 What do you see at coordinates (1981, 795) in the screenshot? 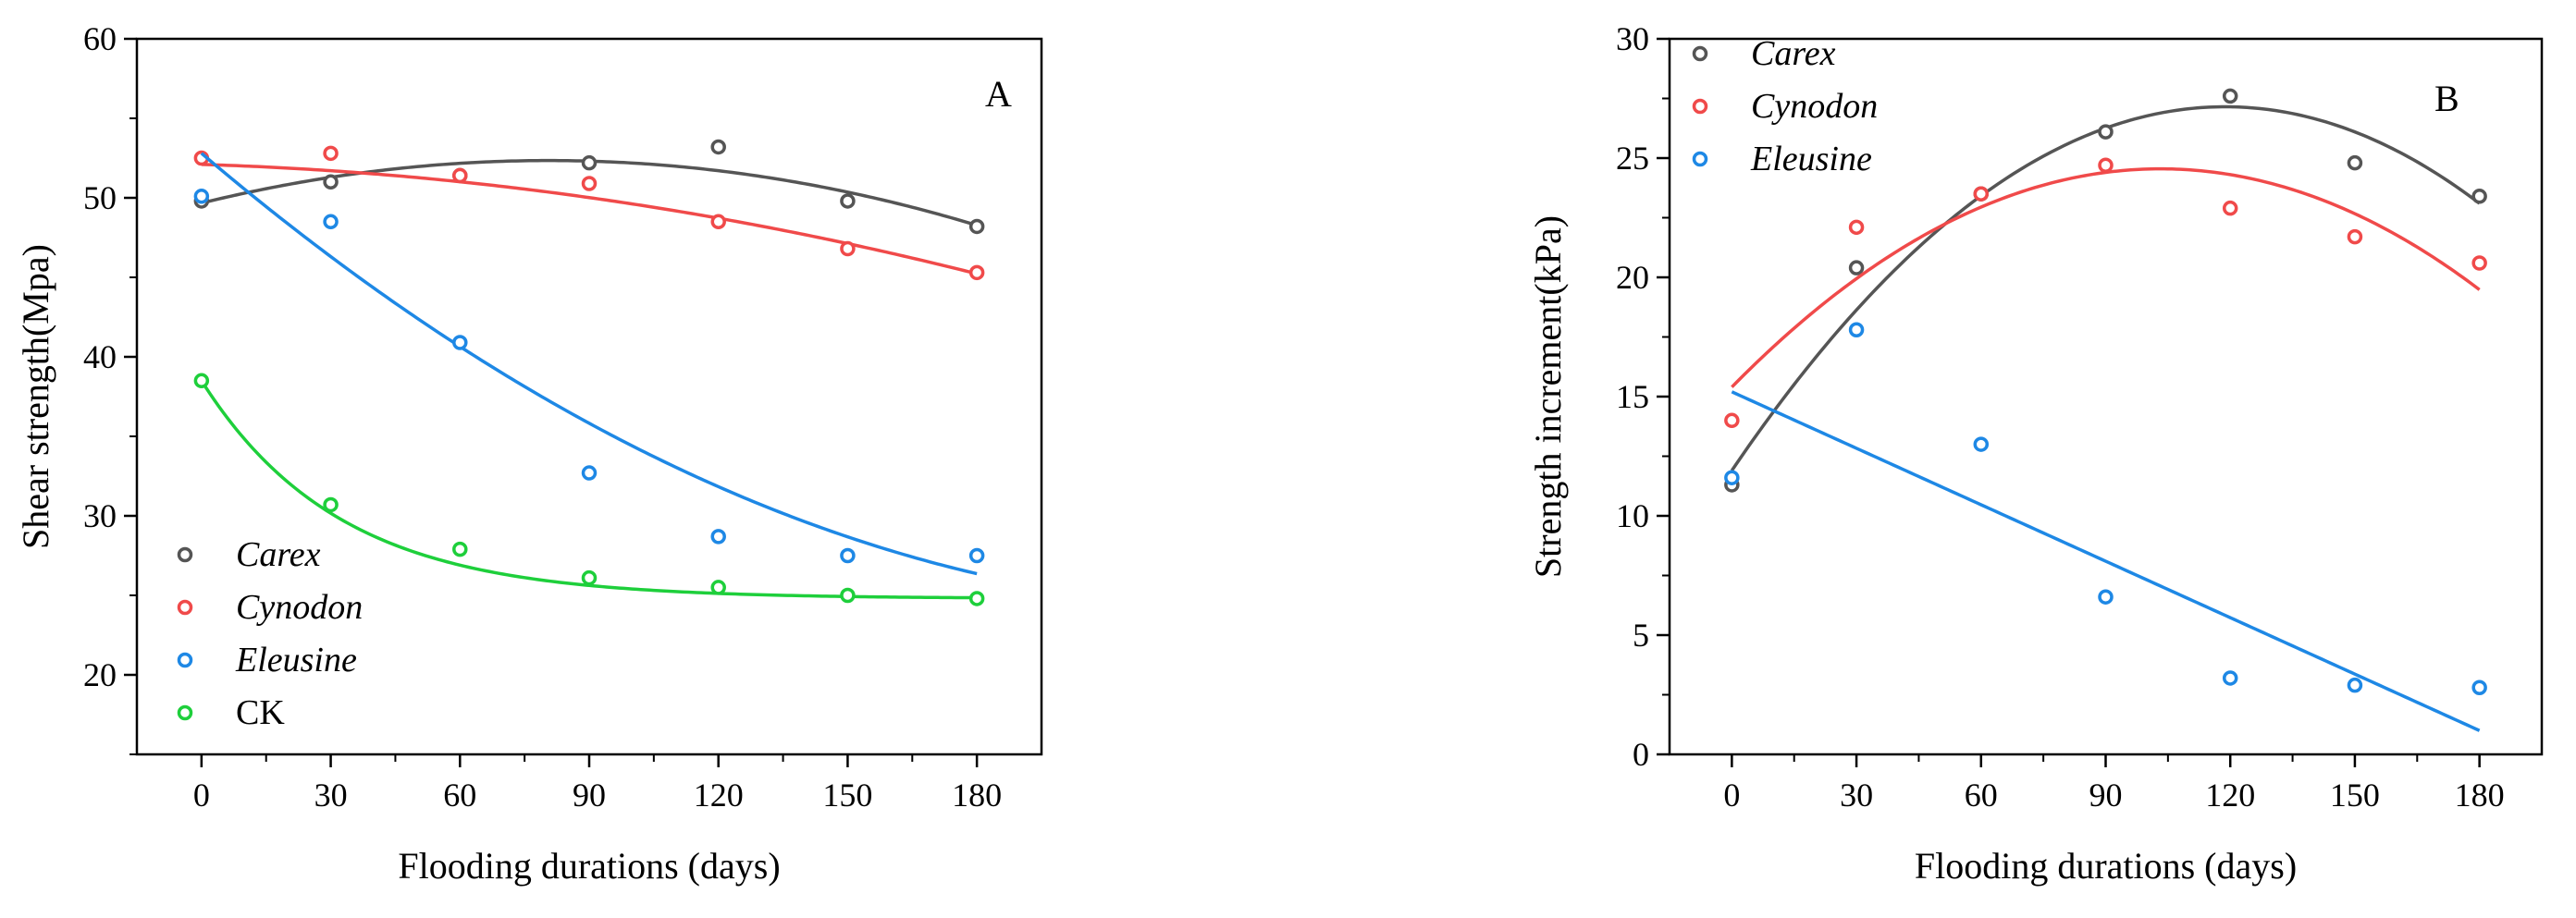
I see `x-tick-label: 60` at bounding box center [1981, 795].